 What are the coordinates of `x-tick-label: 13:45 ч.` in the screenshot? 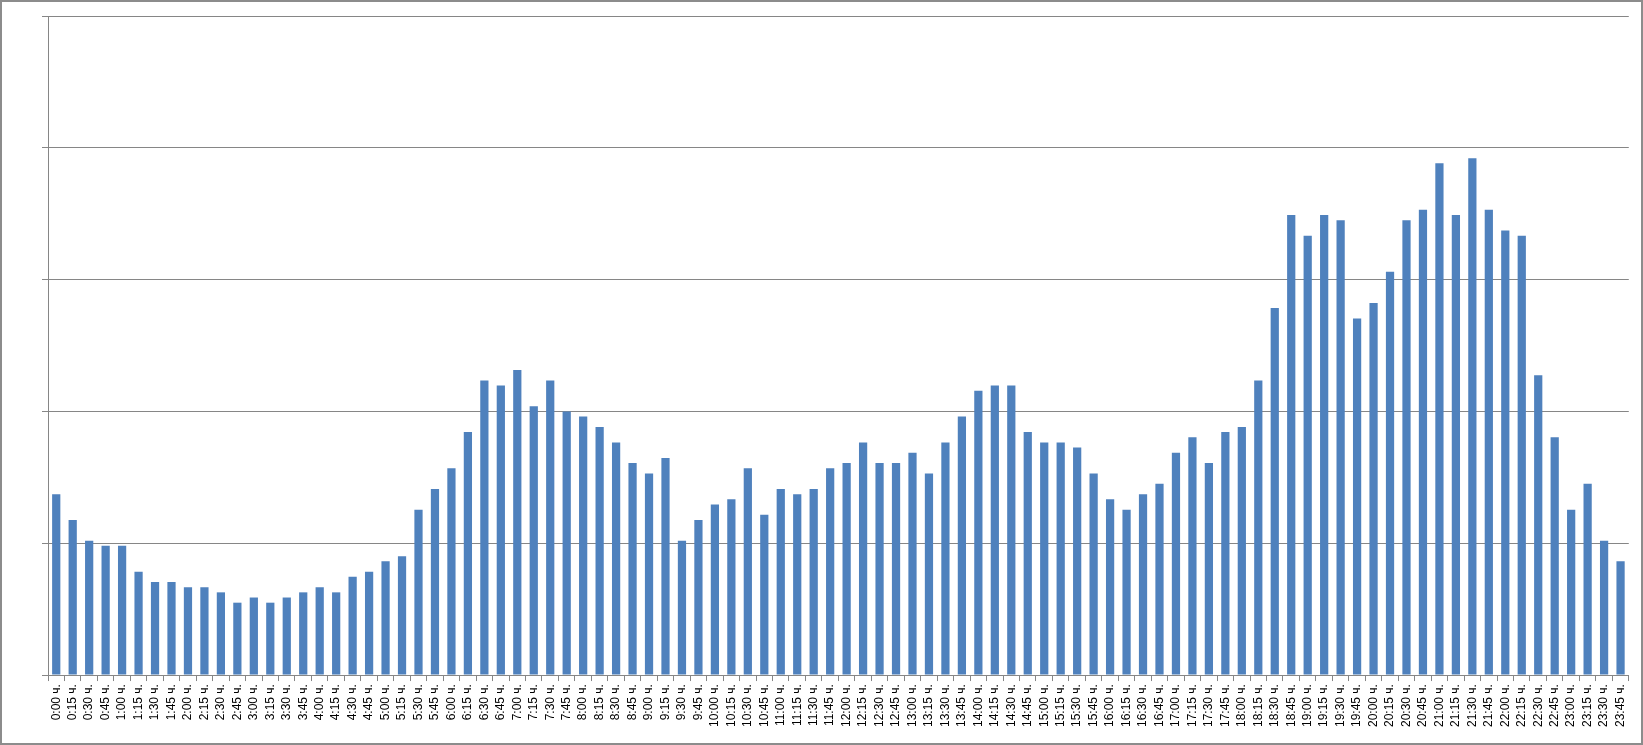 It's located at (961, 705).